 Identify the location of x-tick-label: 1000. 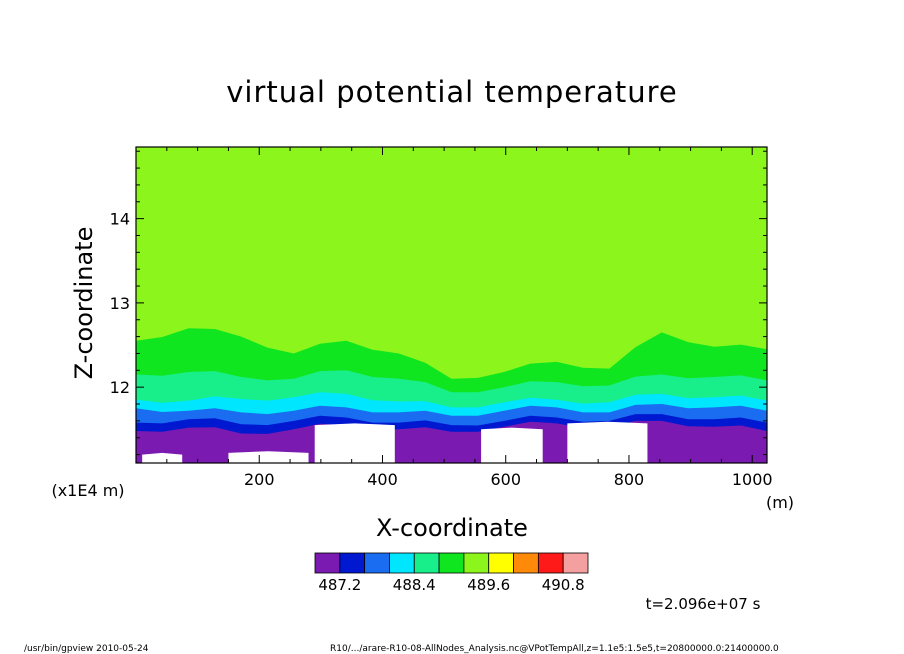
(752, 479).